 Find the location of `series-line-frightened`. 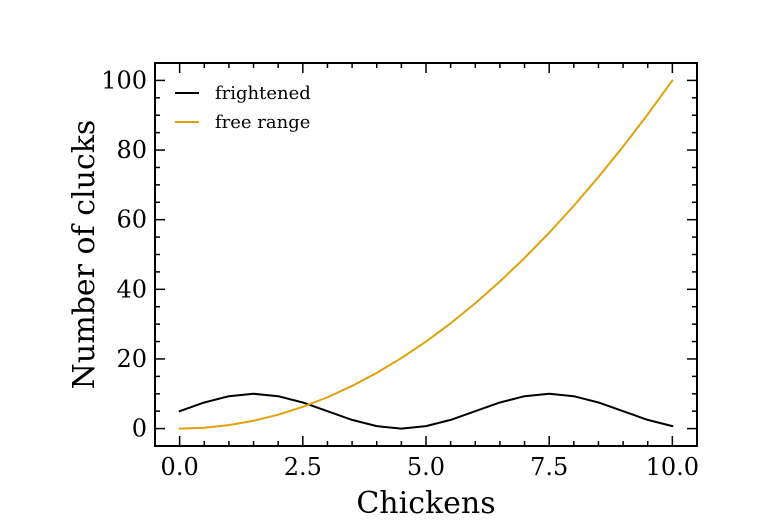

series-line-frightened is located at coordinates (426, 411).